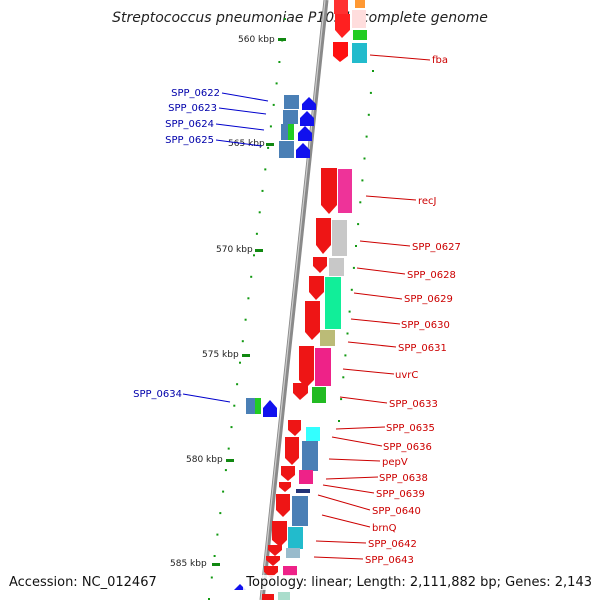  What do you see at coordinates (403, 478) in the screenshot?
I see `gene-label-SPP_0638: SPP_0638` at bounding box center [403, 478].